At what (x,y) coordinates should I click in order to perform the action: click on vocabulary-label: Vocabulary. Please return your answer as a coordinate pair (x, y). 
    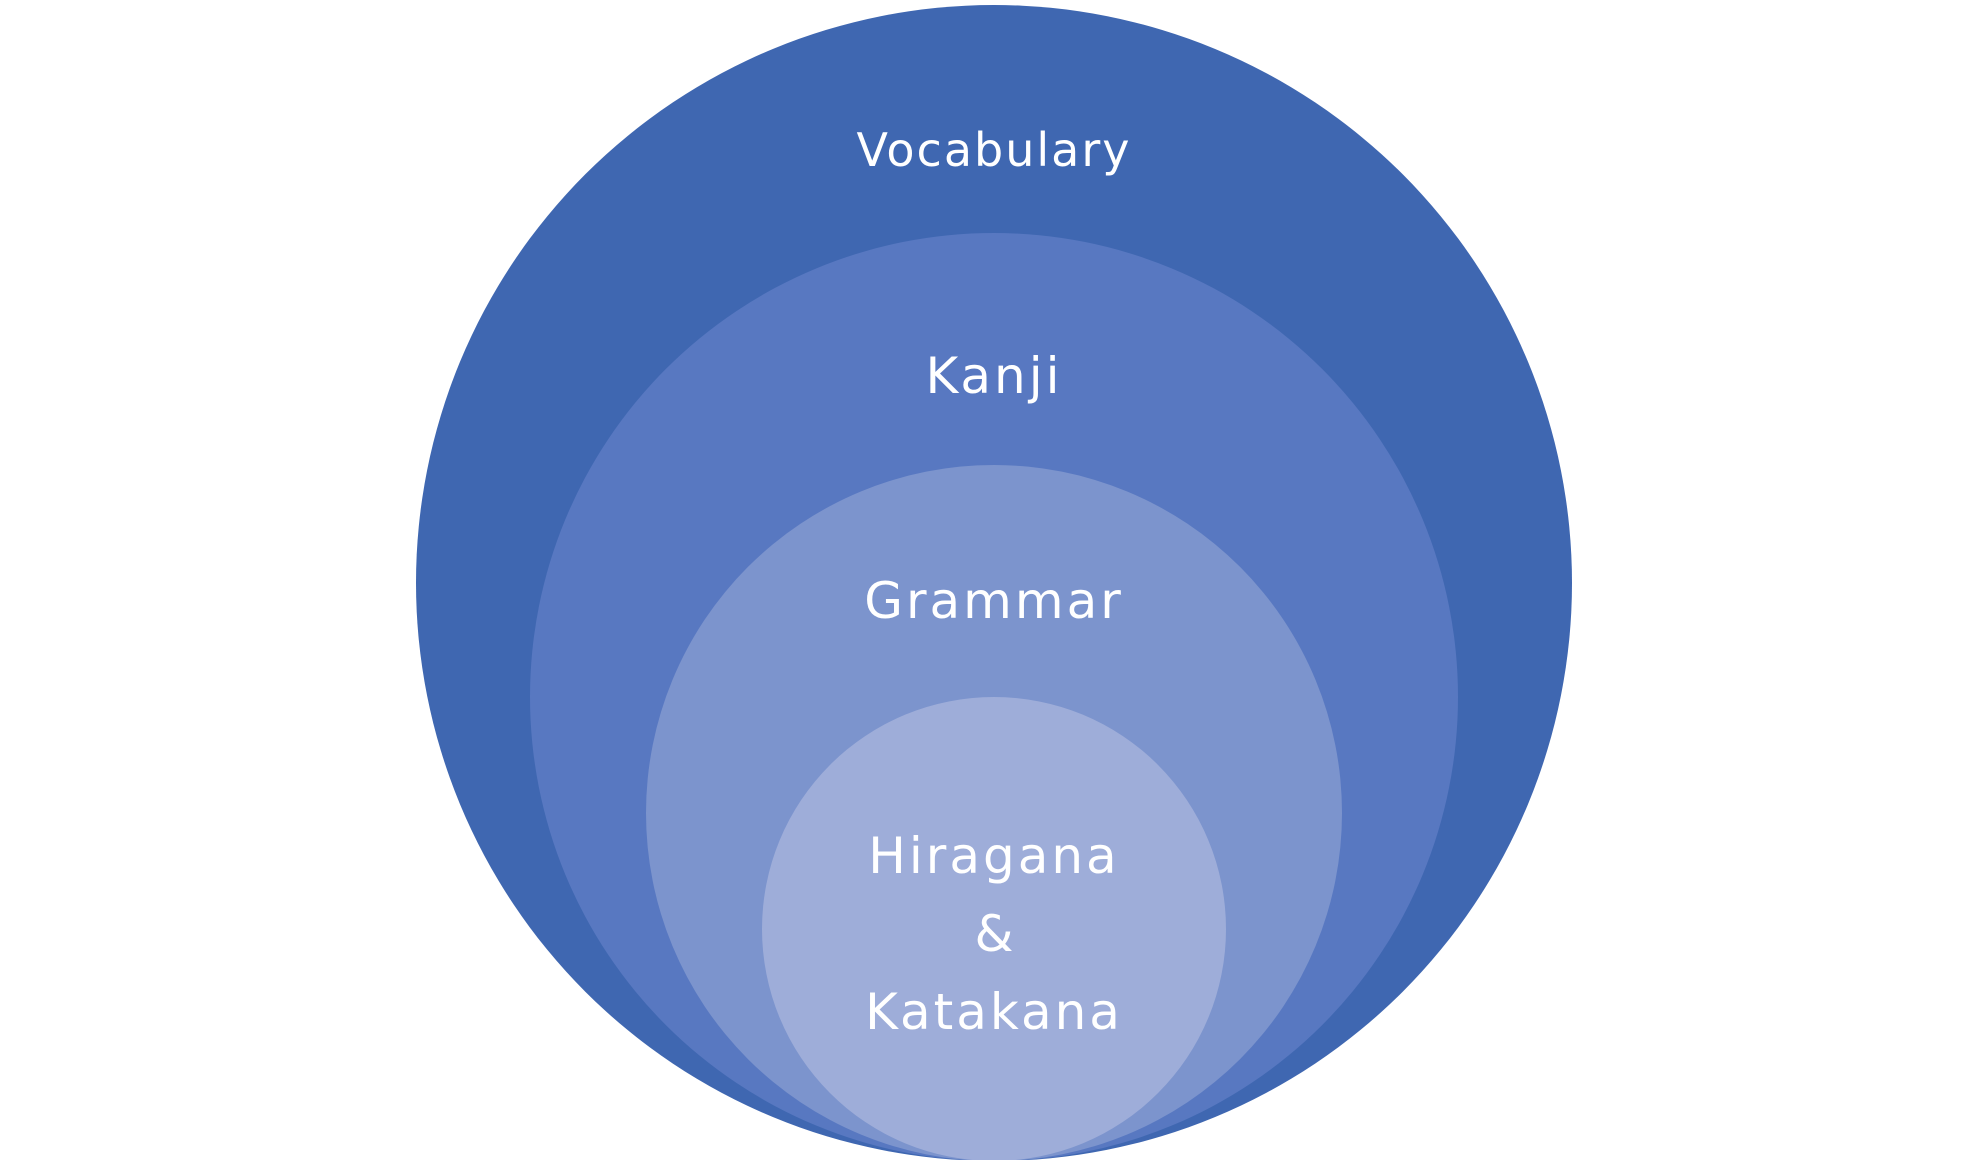
    Looking at the image, I should click on (994, 150).